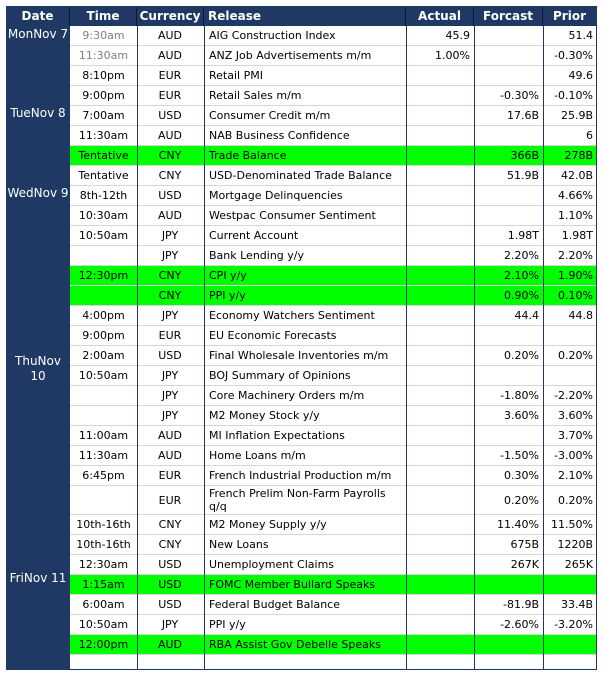 This screenshot has height=674, width=603. I want to click on release-prior: 1.98T, so click(577, 235).